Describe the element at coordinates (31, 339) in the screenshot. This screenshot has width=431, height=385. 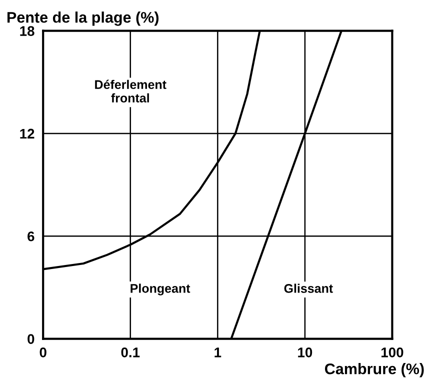
I see `y-tick-label: 0` at that location.